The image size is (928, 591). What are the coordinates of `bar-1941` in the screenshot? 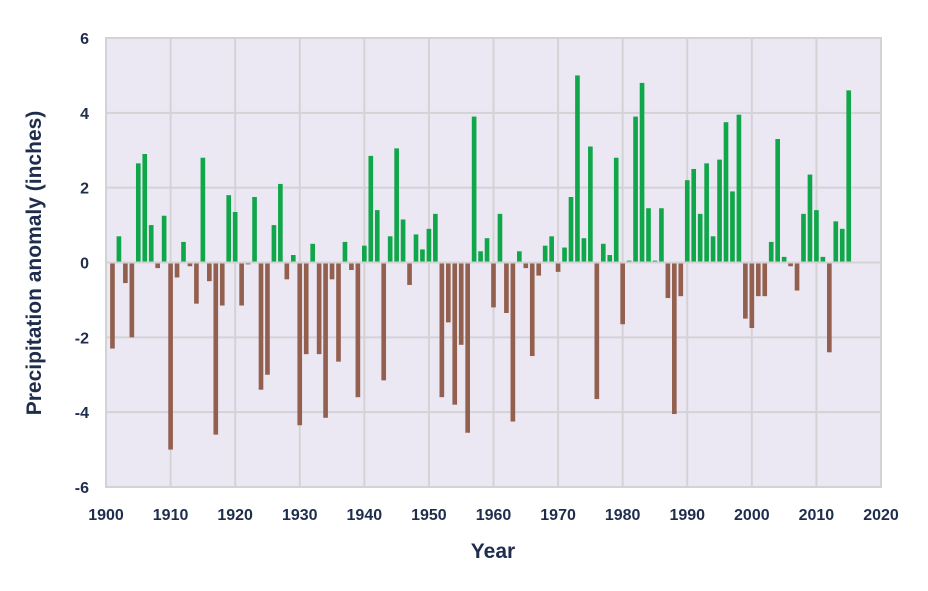 It's located at (371, 209).